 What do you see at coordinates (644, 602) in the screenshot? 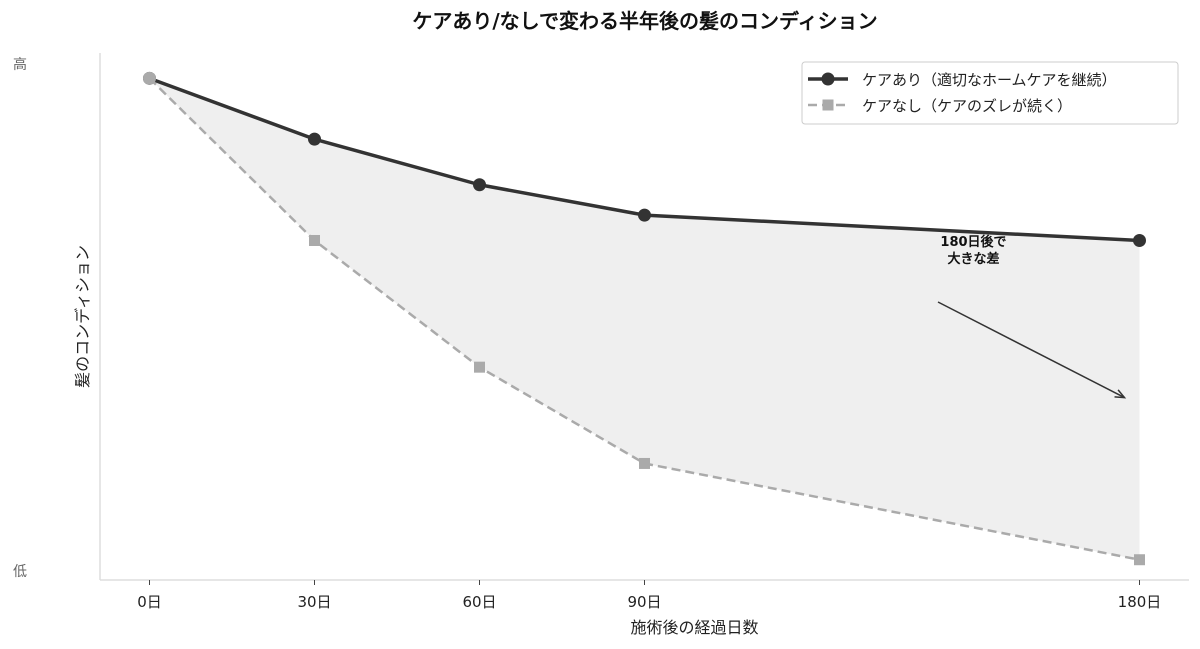
I see `x-tick-label: 90日` at bounding box center [644, 602].